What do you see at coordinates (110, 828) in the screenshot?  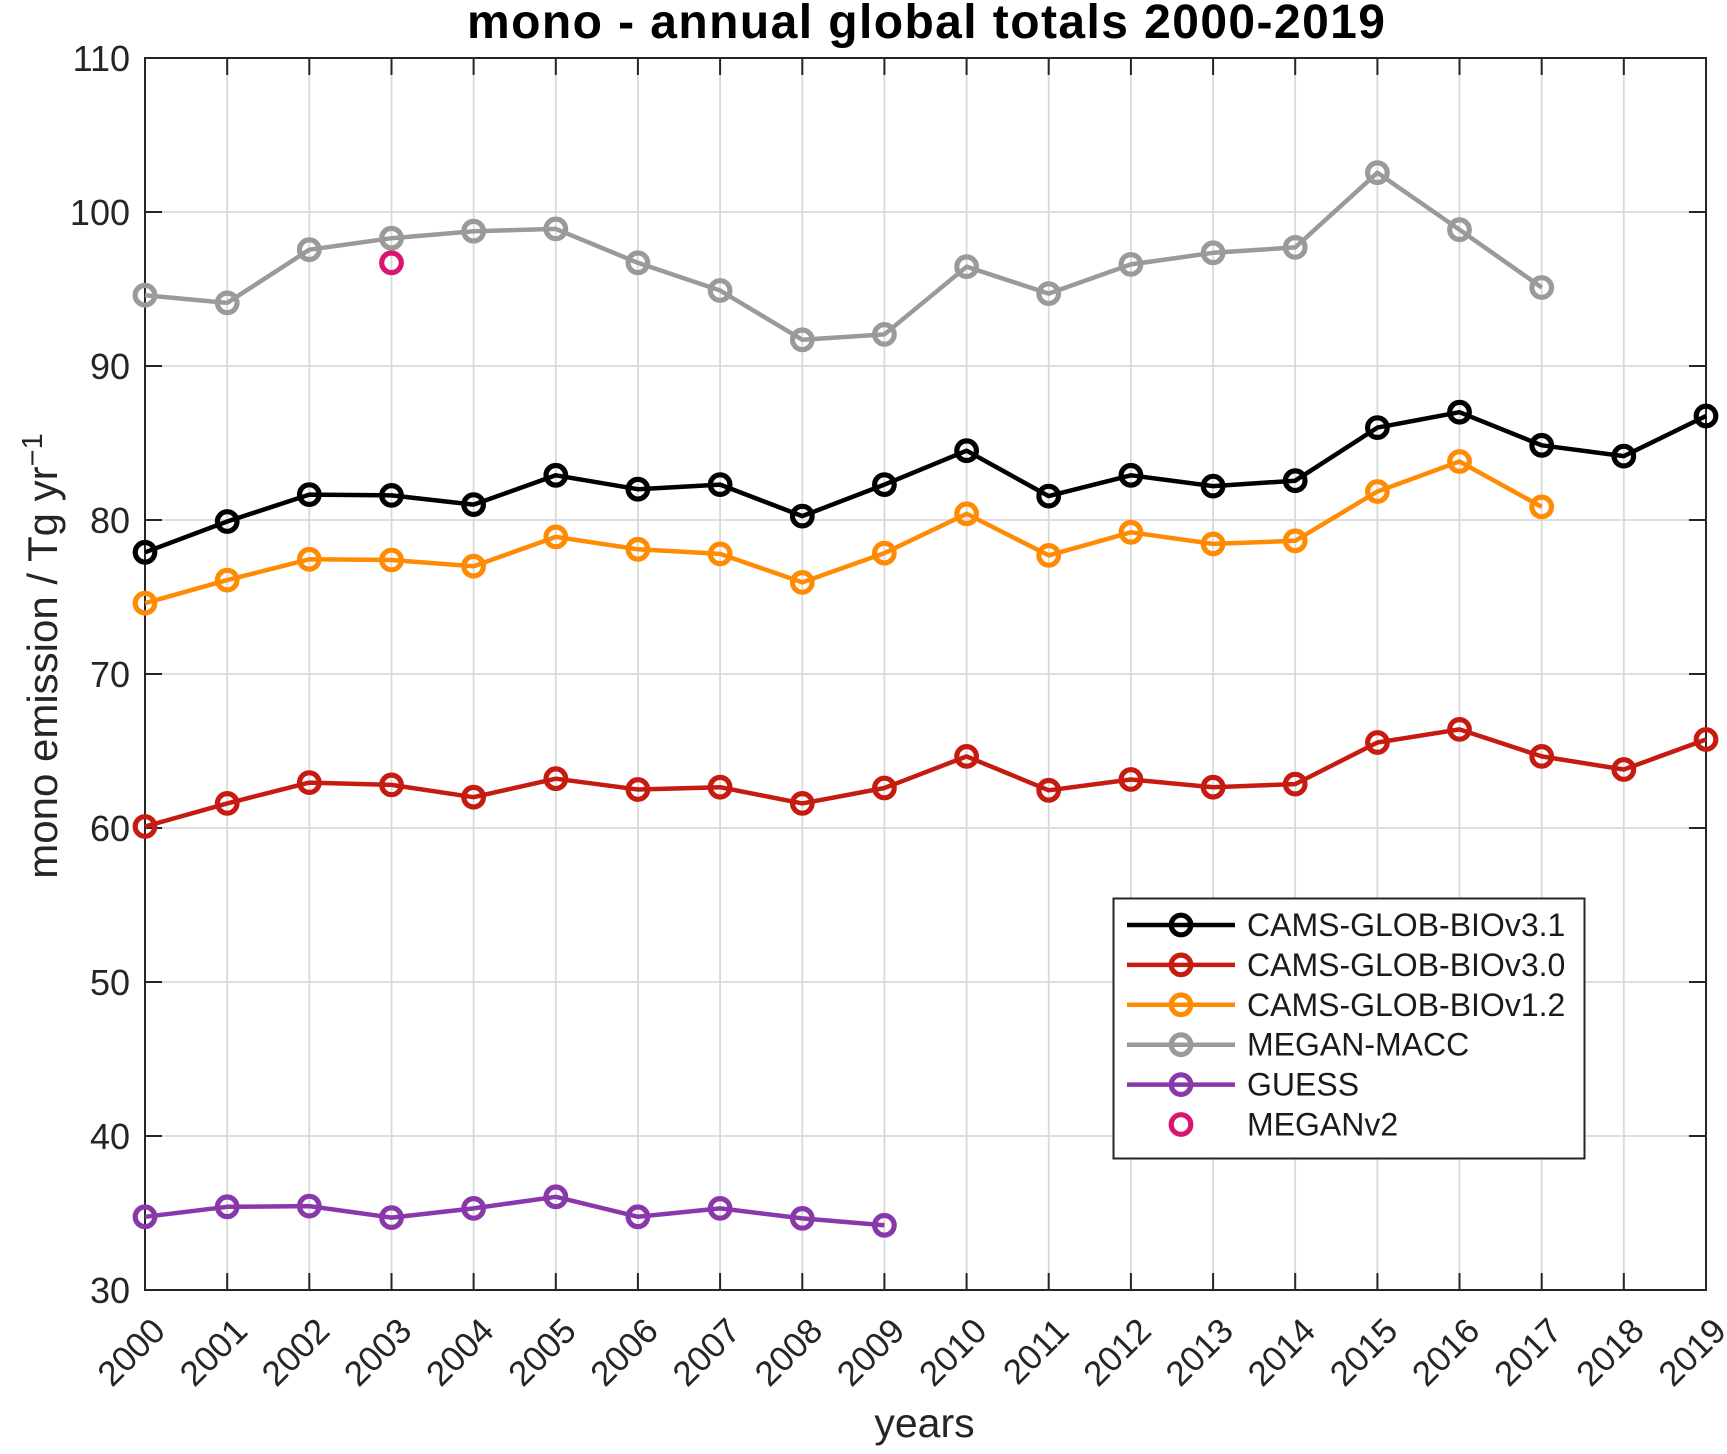 I see `svg-text: 60` at bounding box center [110, 828].